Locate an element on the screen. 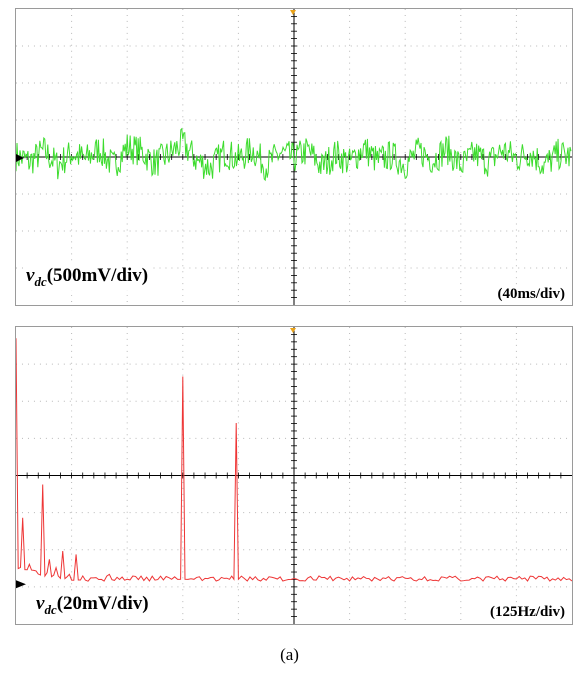 This screenshot has width=579, height=676. signal-scale-label: vdc(500mV/div) is located at coordinates (87, 277).